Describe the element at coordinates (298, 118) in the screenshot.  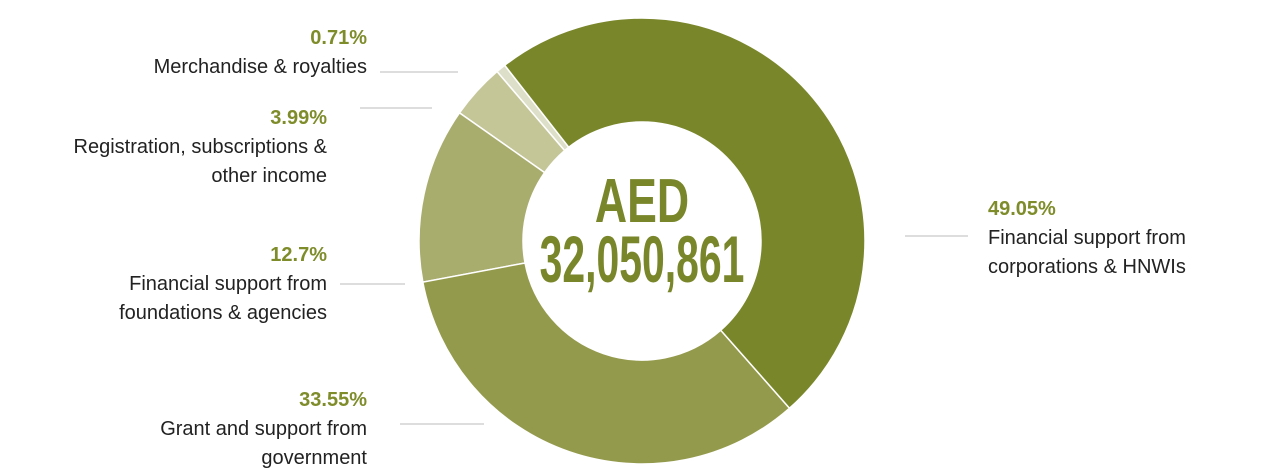
I see `percent-label: 3.99%` at that location.